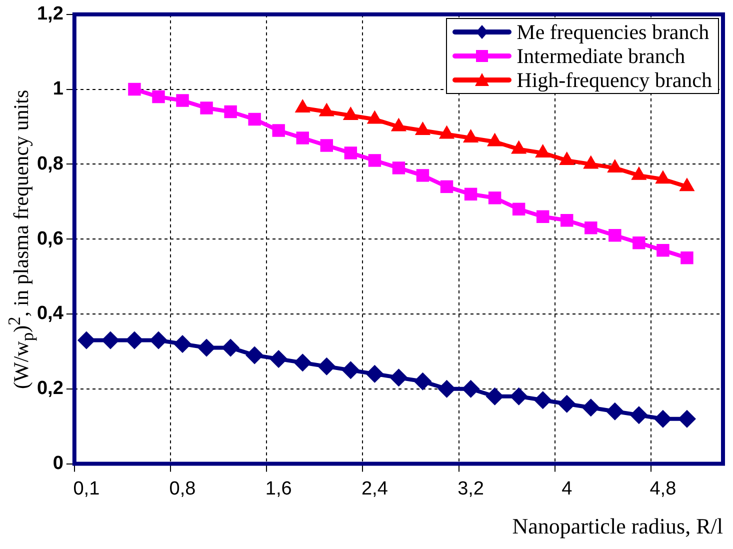 The width and height of the screenshot is (733, 549). Describe the element at coordinates (278, 489) in the screenshot. I see `x-tick-label: 1,6` at that location.